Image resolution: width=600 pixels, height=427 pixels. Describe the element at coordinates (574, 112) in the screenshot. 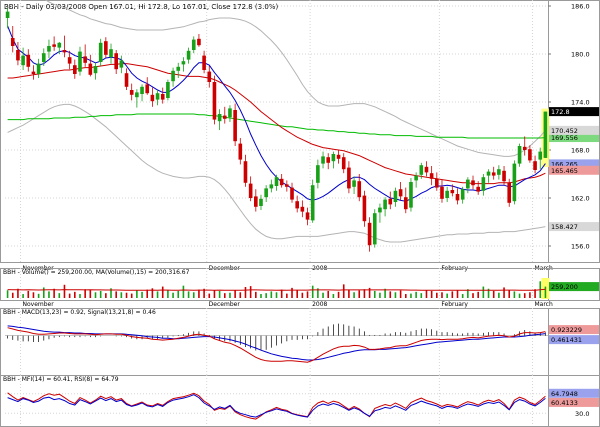

I see `last-price-tag-bg` at that location.